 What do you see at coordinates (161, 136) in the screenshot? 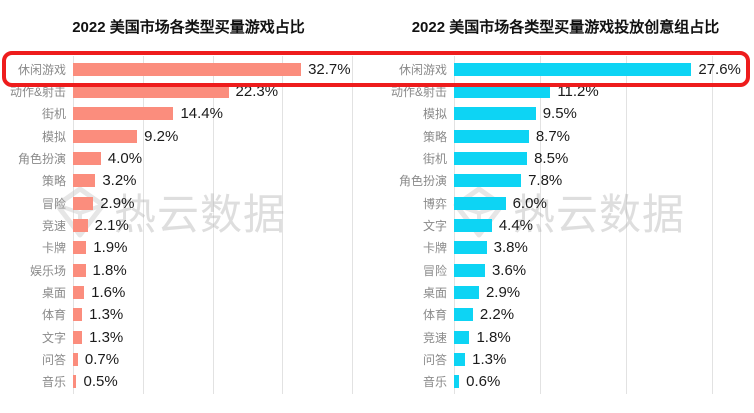
I see `value-label: 9.2%` at bounding box center [161, 136].